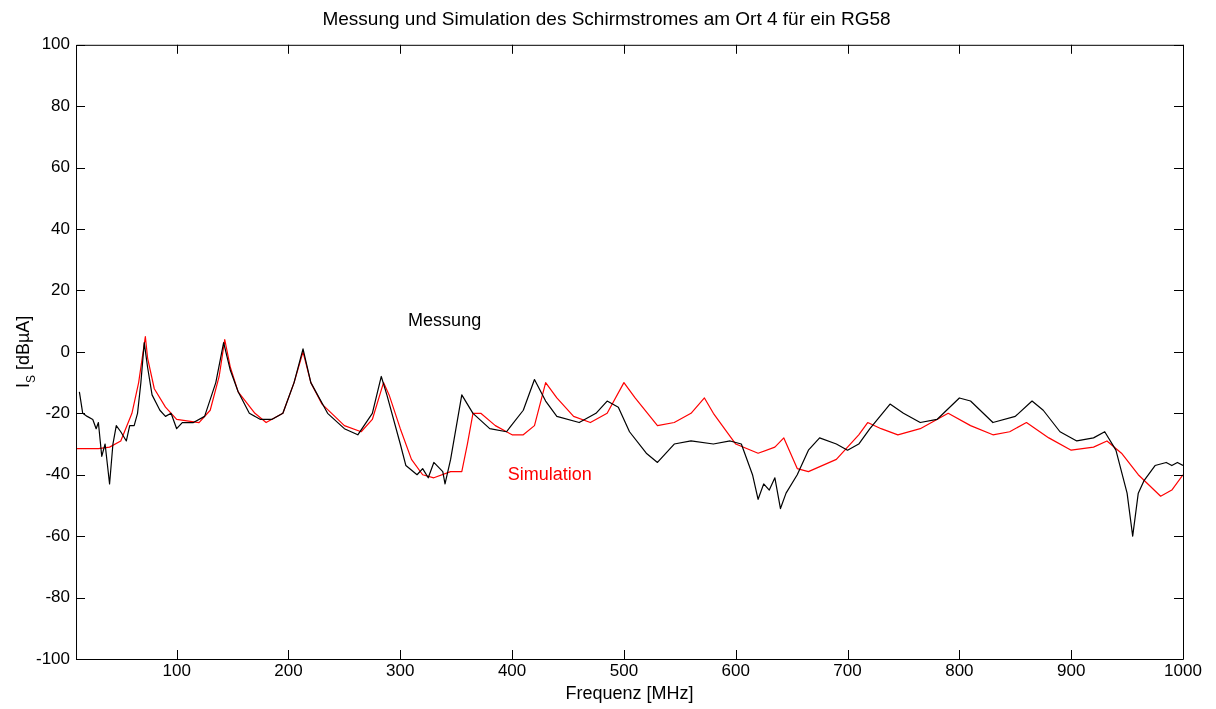  What do you see at coordinates (512, 670) in the screenshot?
I see `x-tick-label: 400` at bounding box center [512, 670].